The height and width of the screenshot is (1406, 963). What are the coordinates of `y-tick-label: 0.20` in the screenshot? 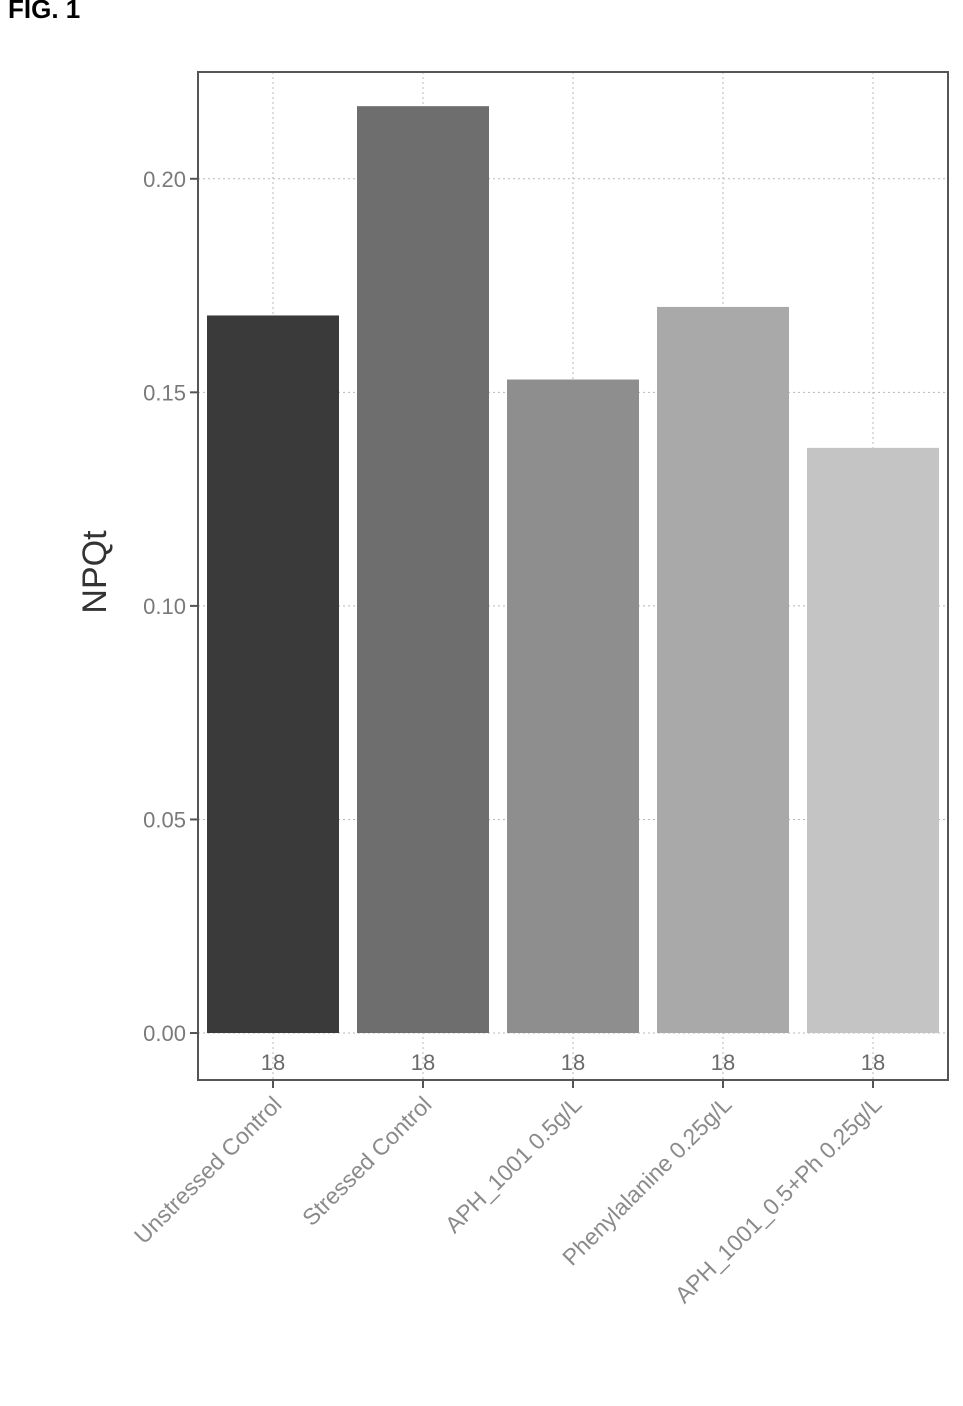 It's located at (164, 179).